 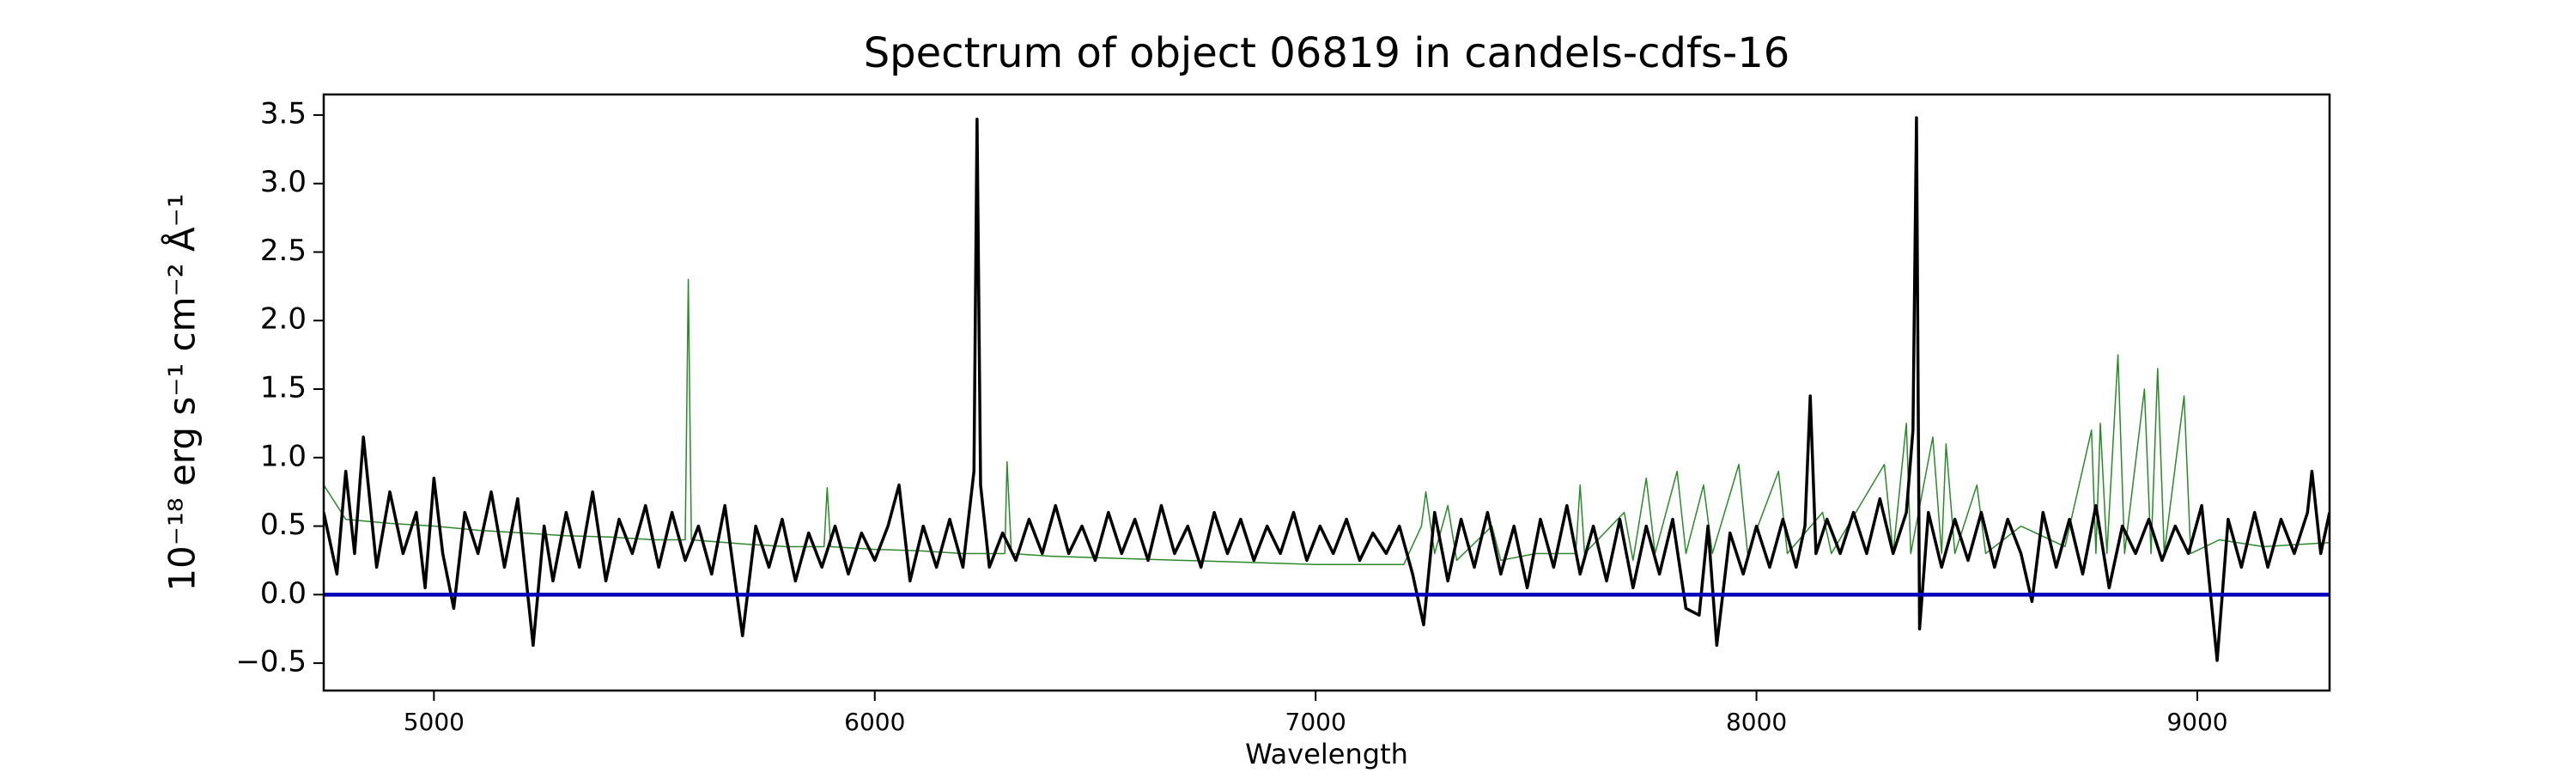 What do you see at coordinates (283, 251) in the screenshot?
I see `y-tick-label: 2.5` at bounding box center [283, 251].